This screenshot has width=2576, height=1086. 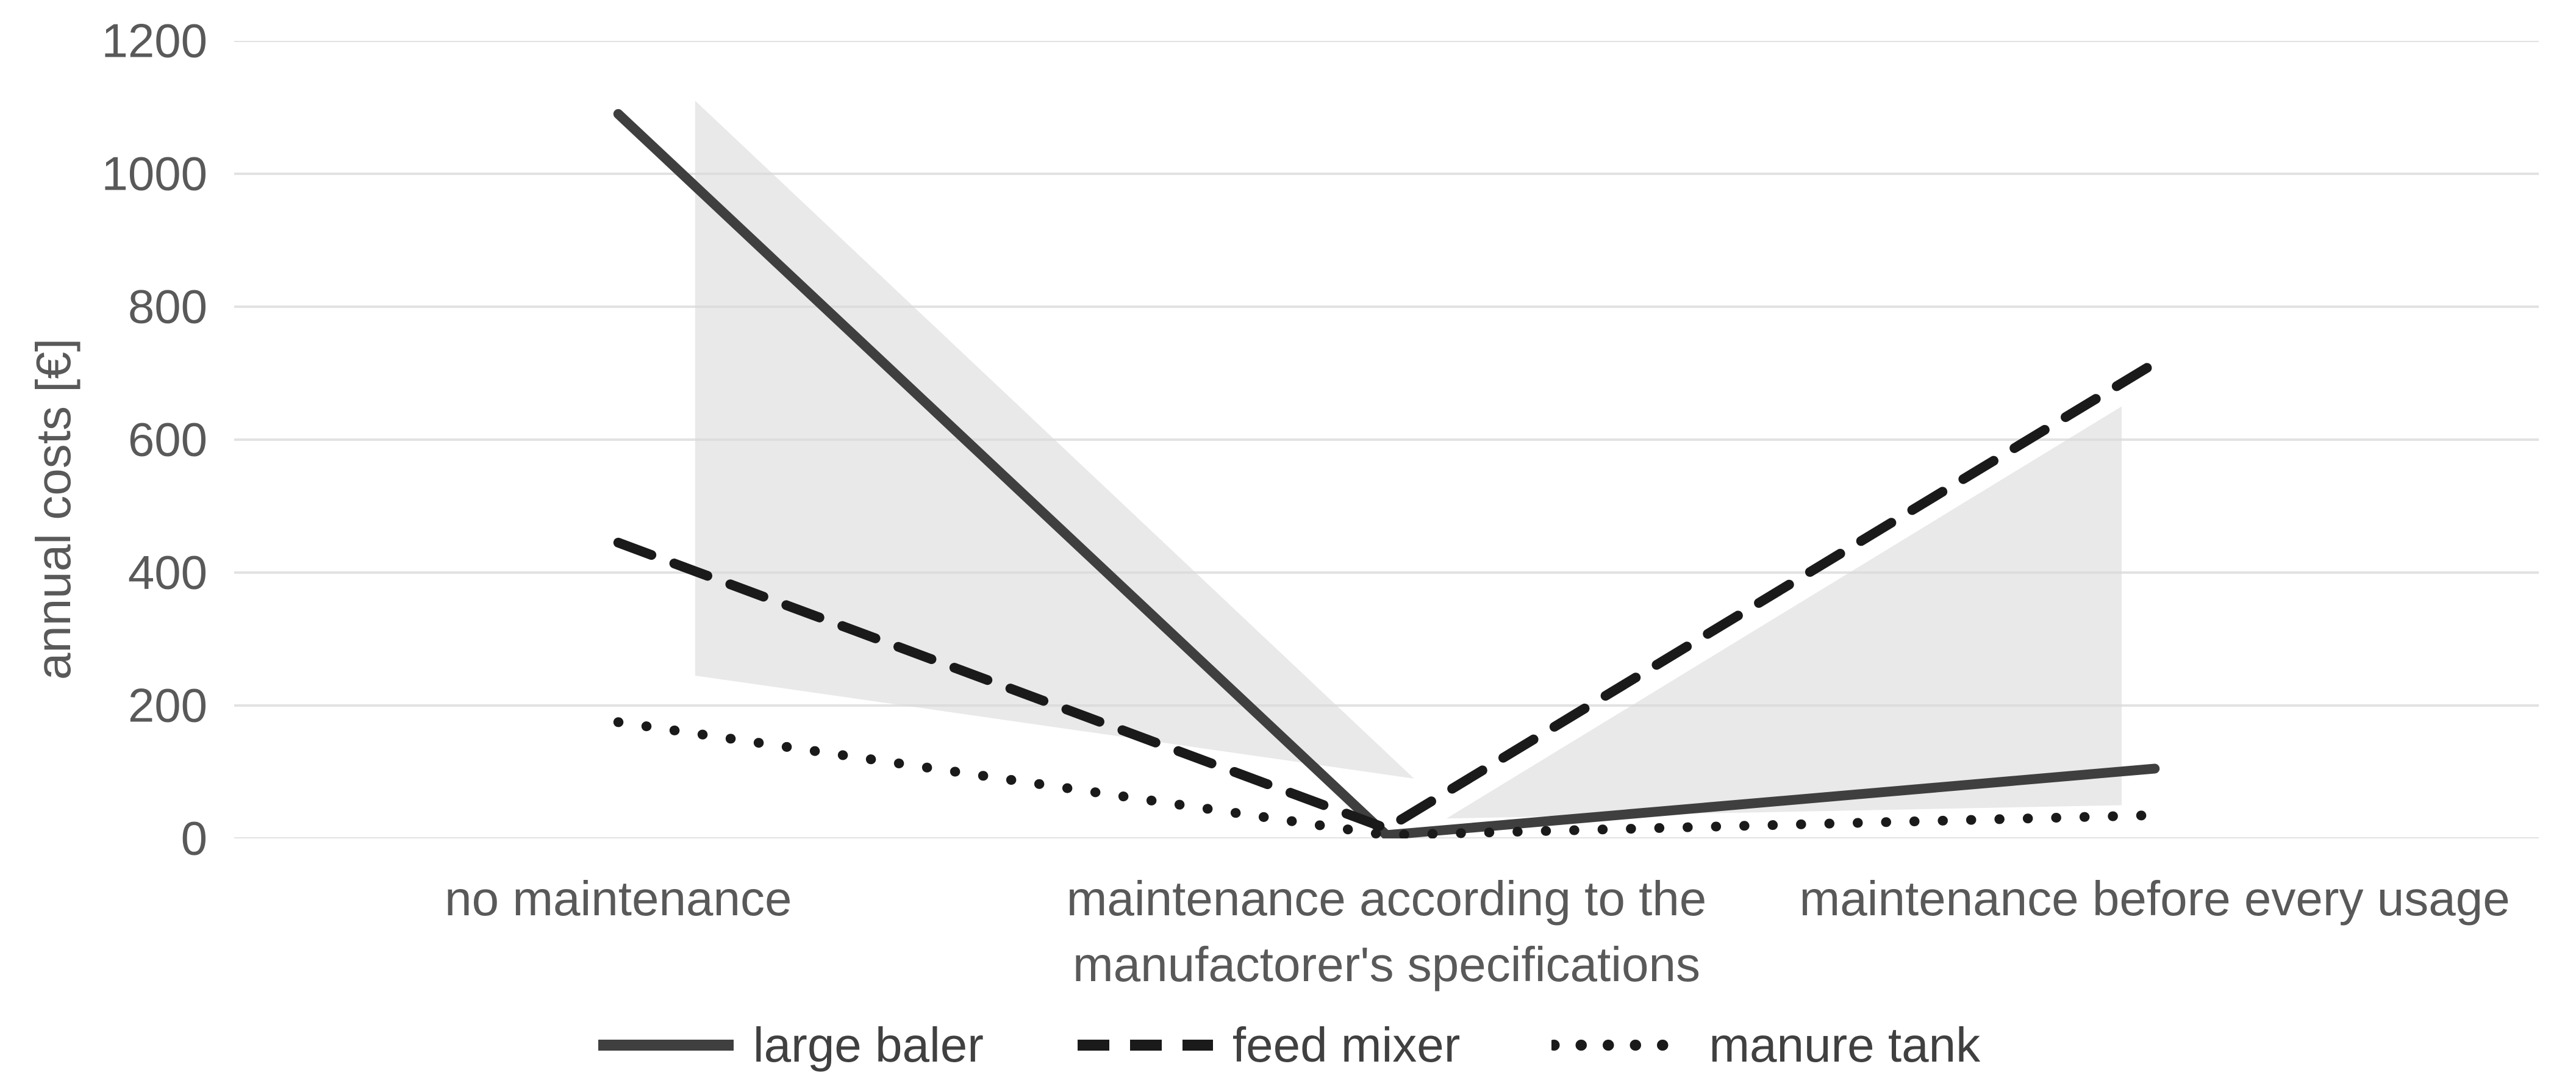 I want to click on chart-legend: large baler feed mixer manure tank, so click(x=1288, y=1045).